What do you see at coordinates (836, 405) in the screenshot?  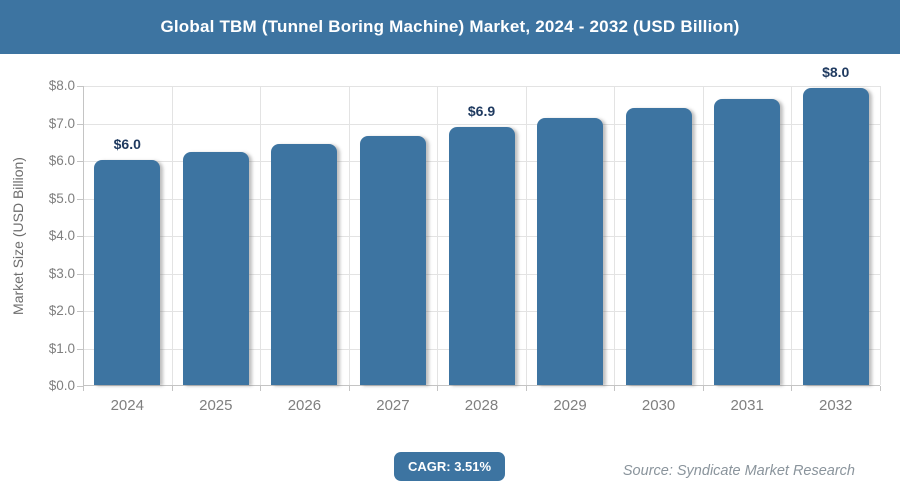 I see `x-tick-label: 2032` at bounding box center [836, 405].